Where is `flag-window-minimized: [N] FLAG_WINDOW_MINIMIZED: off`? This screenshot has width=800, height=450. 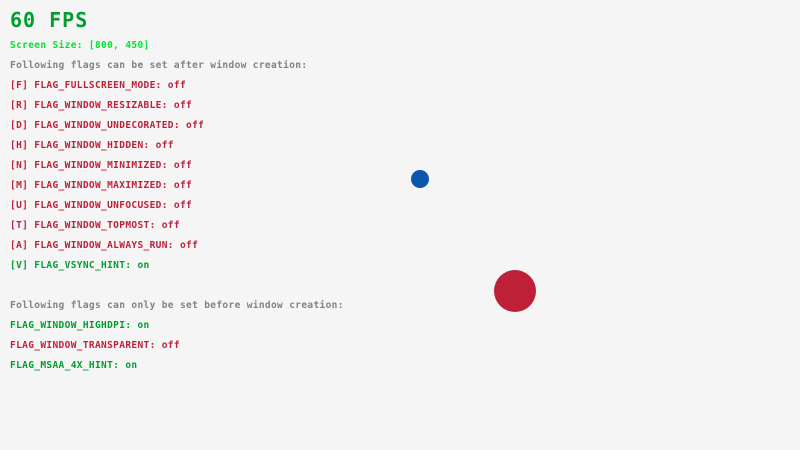 flag-window-minimized: [N] FLAG_WINDOW_MINIMIZED: off is located at coordinates (101, 165).